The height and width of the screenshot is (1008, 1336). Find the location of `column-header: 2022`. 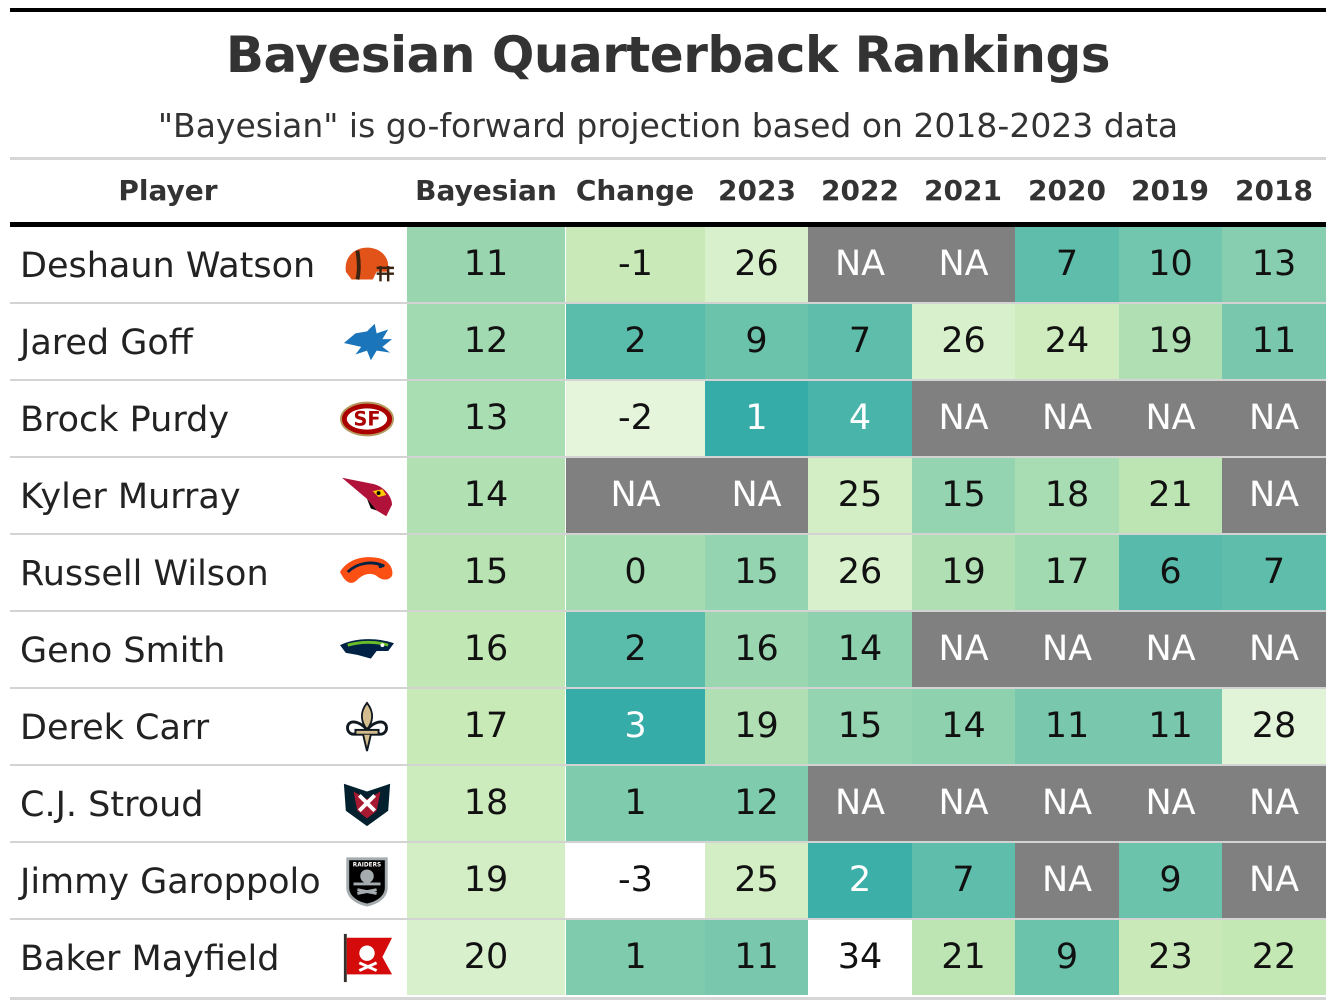

column-header: 2022 is located at coordinates (860, 190).